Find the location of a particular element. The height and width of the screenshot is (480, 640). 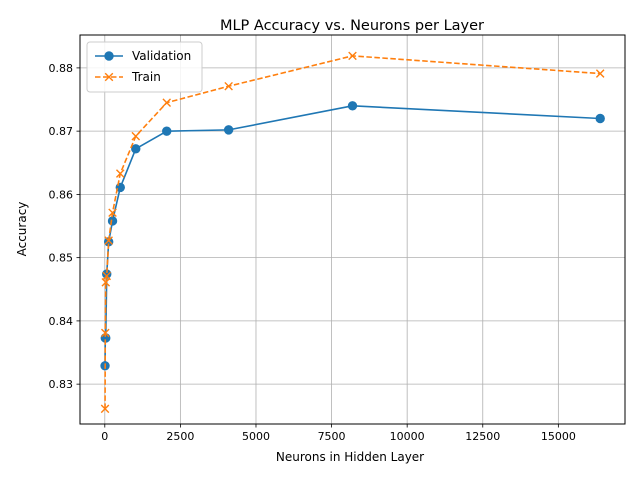

x-tick-label: 2500 is located at coordinates (180, 436).